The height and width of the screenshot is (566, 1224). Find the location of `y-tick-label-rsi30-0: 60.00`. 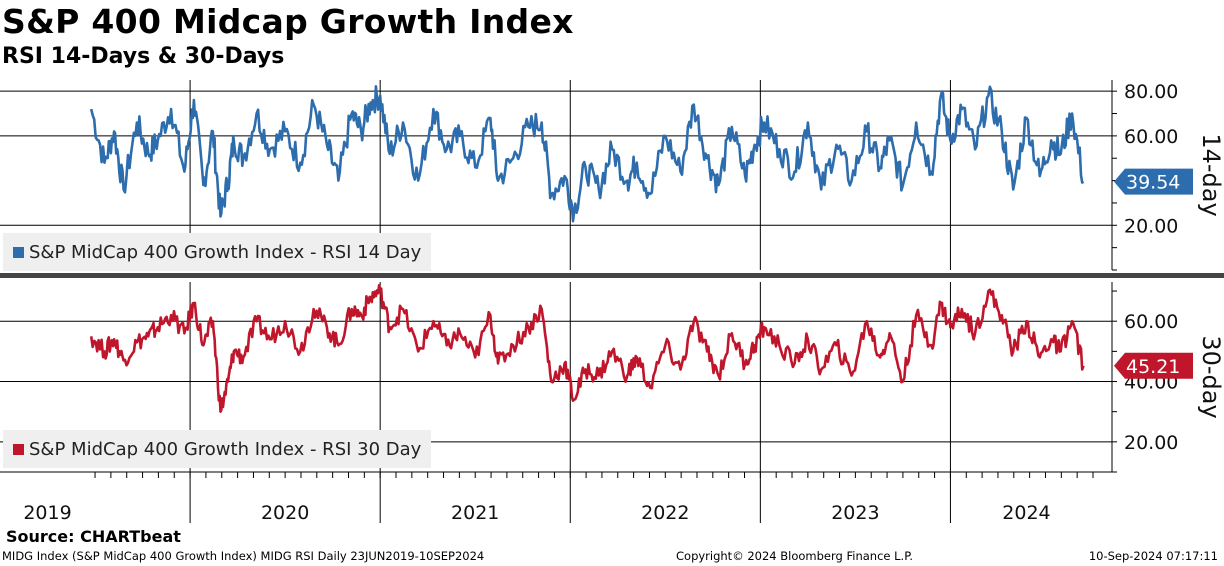

y-tick-label-rsi30-0: 60.00 is located at coordinates (1151, 322).